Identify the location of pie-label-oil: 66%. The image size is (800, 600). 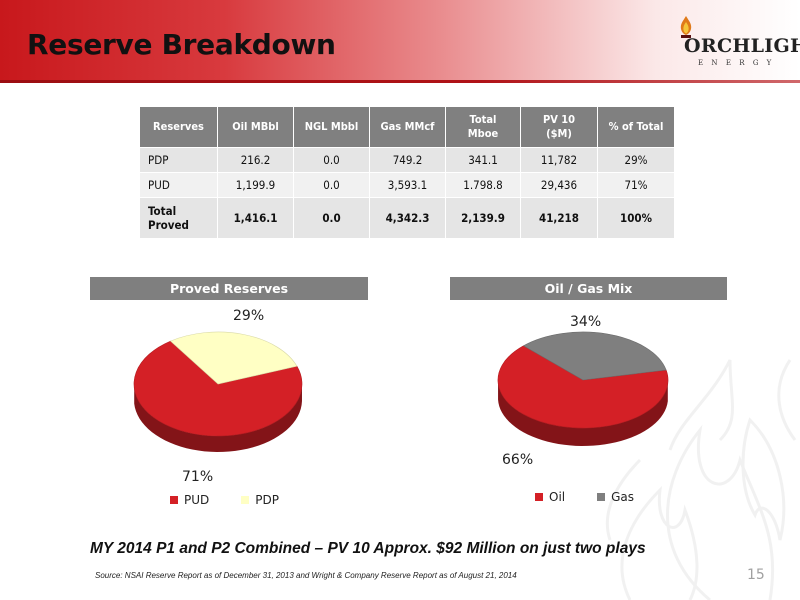
(518, 460).